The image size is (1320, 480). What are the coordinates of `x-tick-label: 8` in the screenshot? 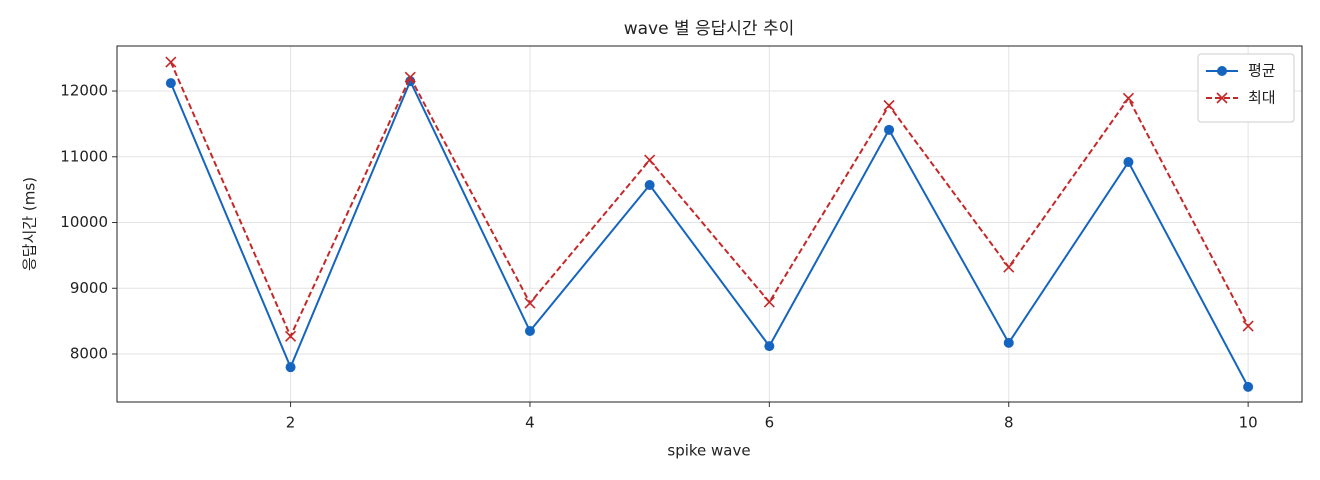 It's located at (1009, 423).